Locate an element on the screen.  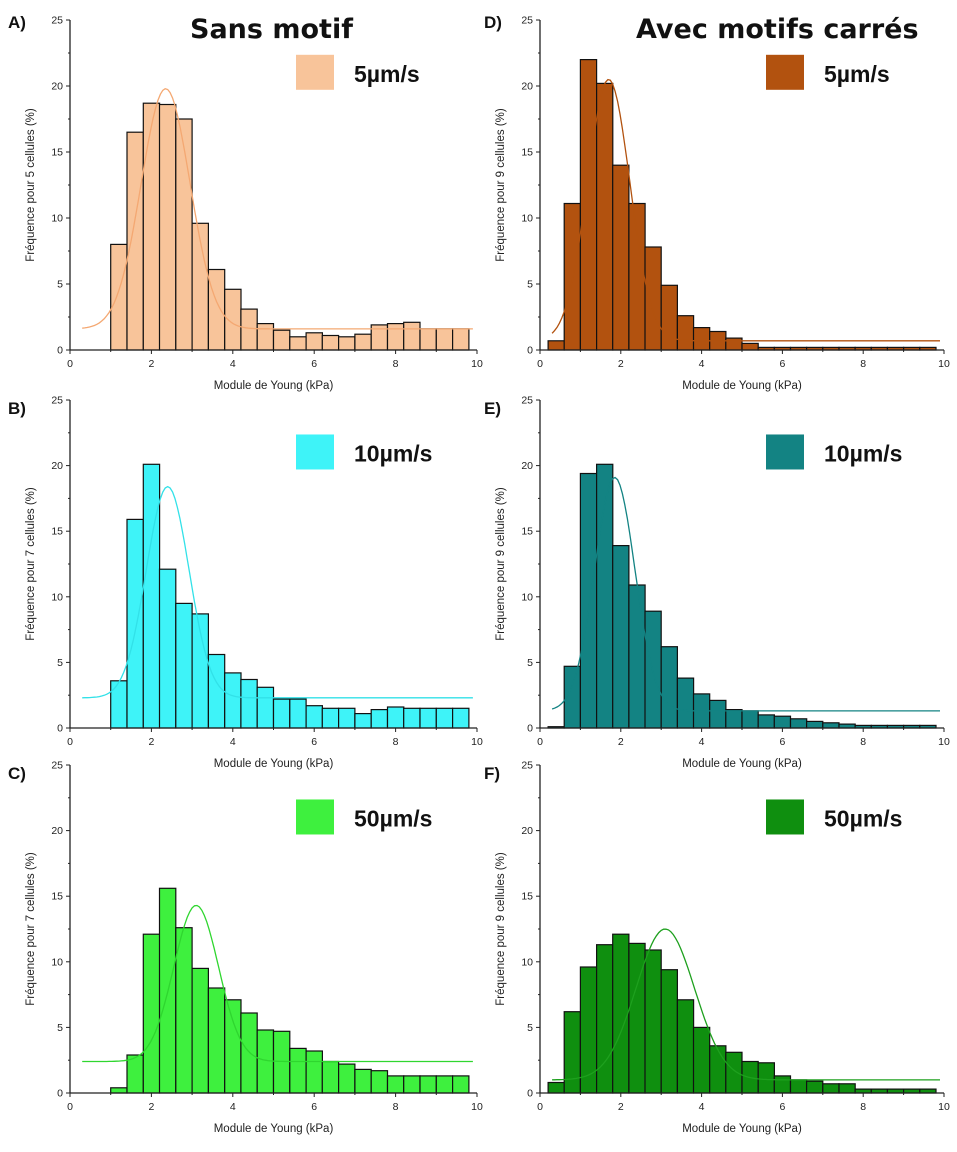
column-title-avec-motifs: Avec motifs carrés is located at coordinates (777, 29).